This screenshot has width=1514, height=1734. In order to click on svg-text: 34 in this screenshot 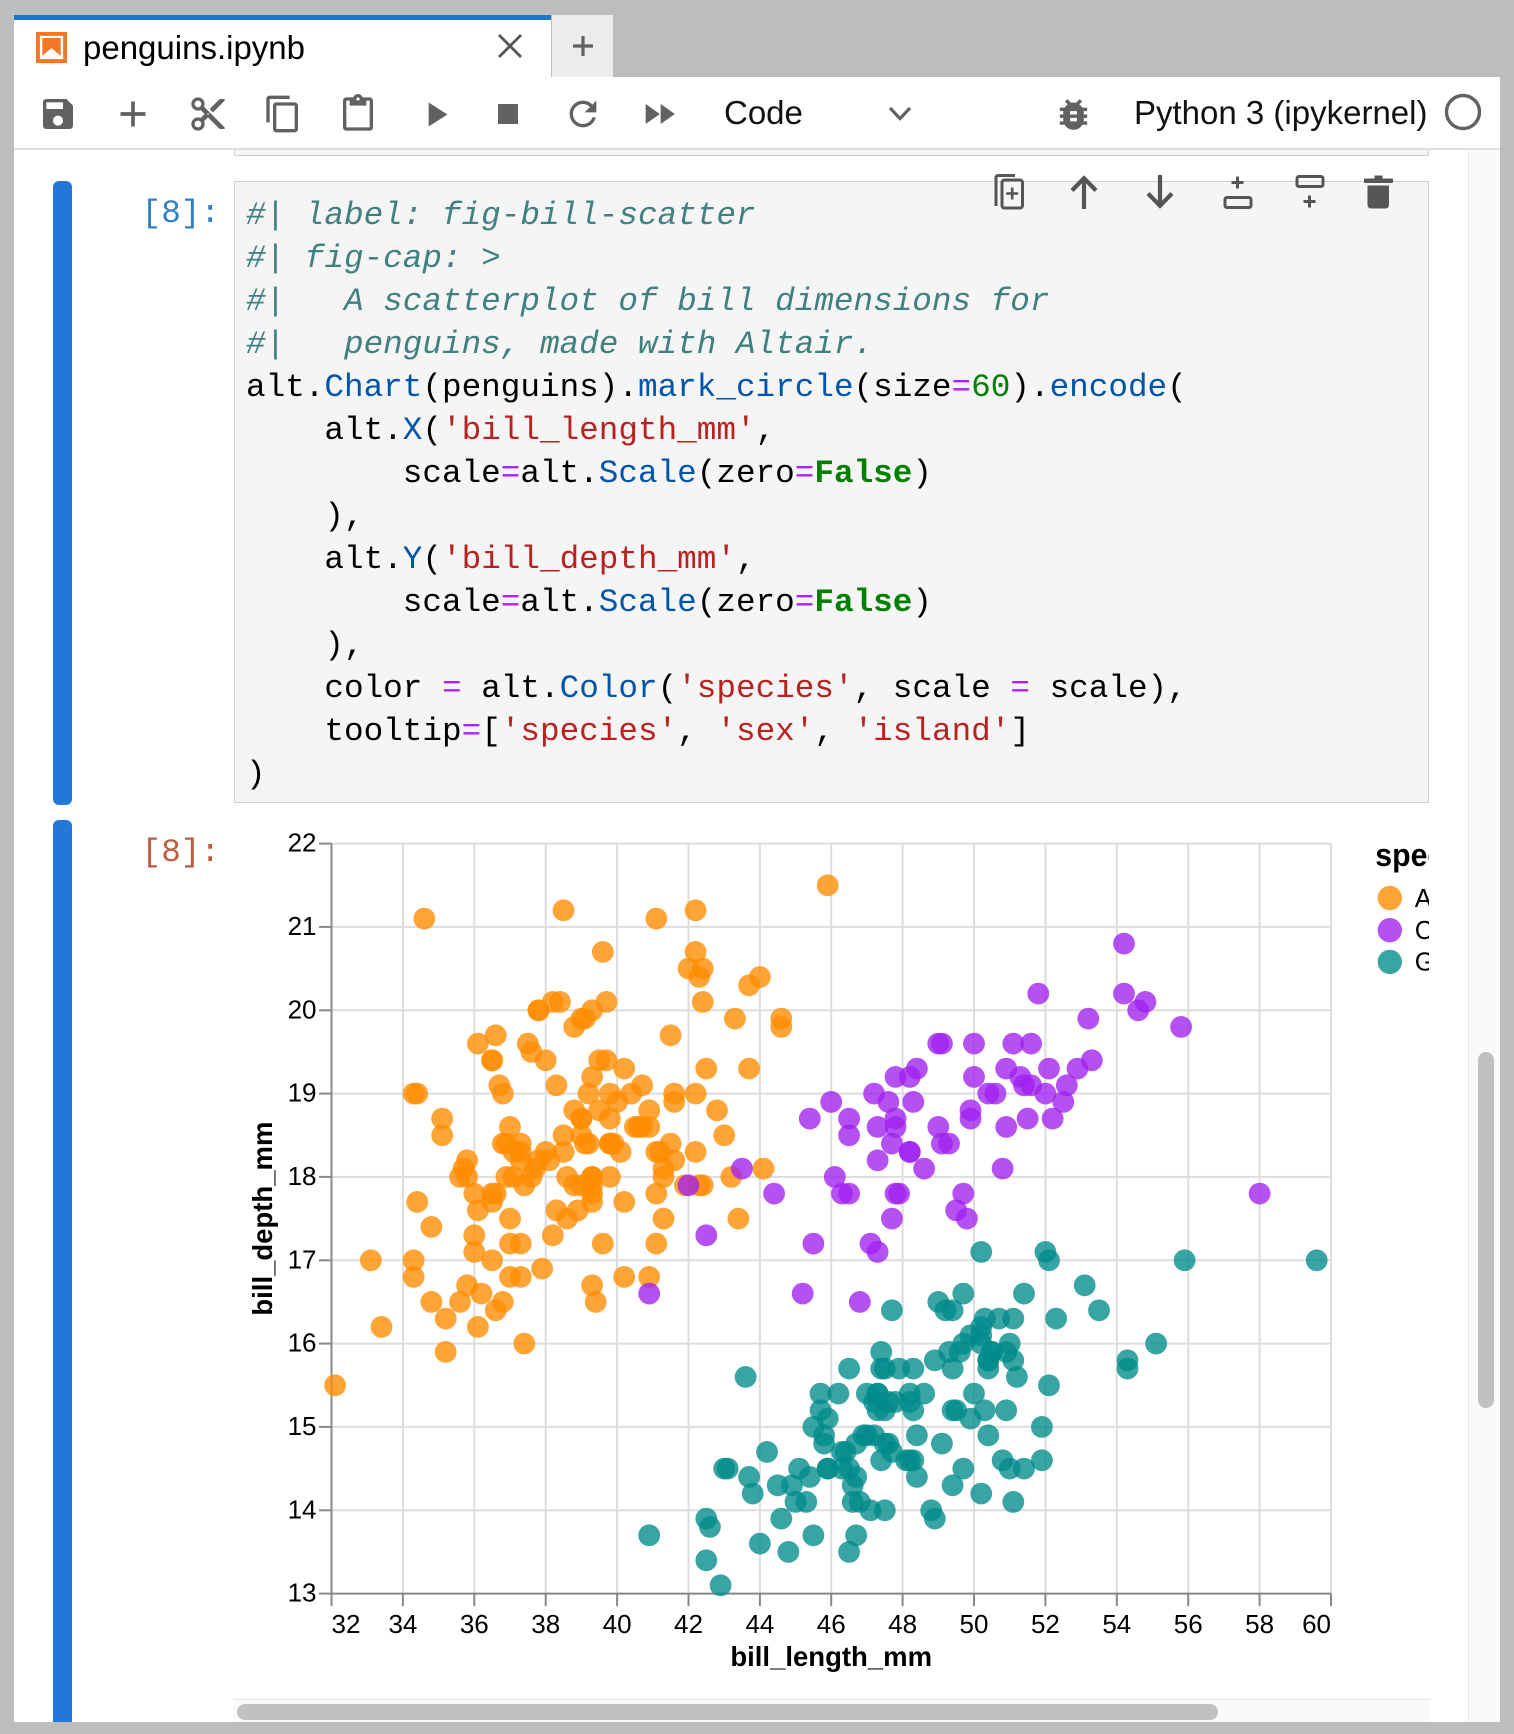, I will do `click(402, 1624)`.